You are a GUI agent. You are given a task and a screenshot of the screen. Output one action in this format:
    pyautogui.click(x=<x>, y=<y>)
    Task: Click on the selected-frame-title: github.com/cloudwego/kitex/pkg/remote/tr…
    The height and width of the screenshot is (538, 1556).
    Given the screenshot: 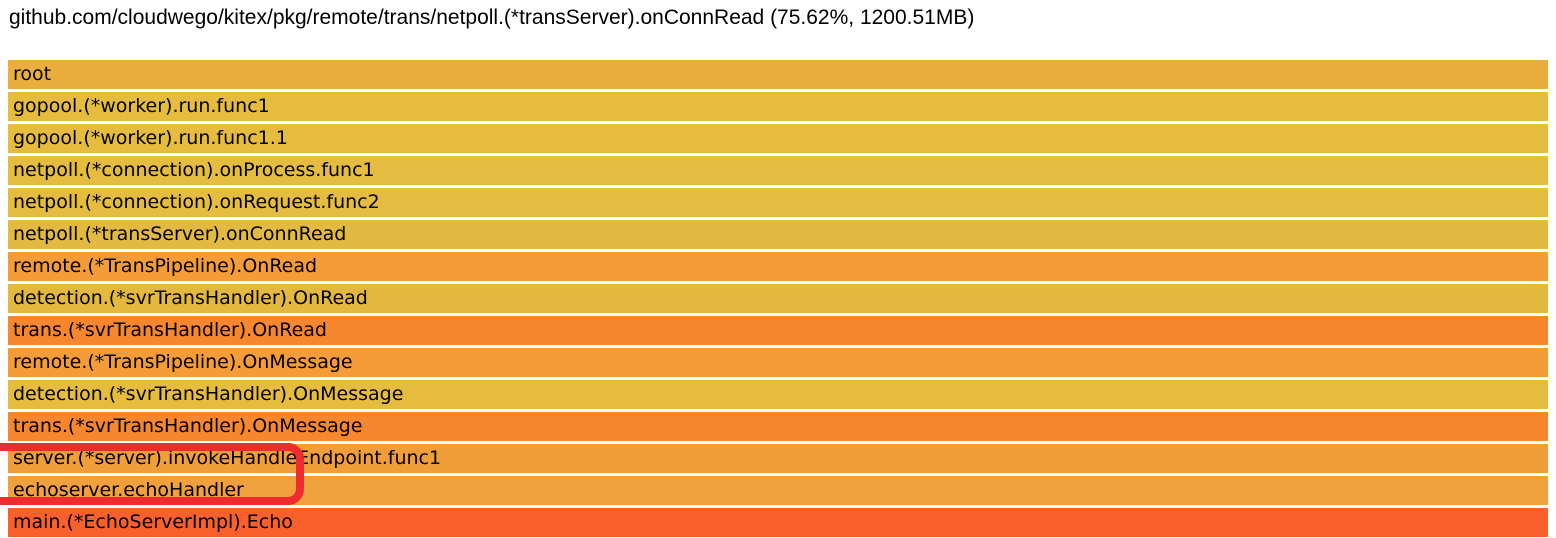 What is the action you would take?
    pyautogui.click(x=492, y=17)
    